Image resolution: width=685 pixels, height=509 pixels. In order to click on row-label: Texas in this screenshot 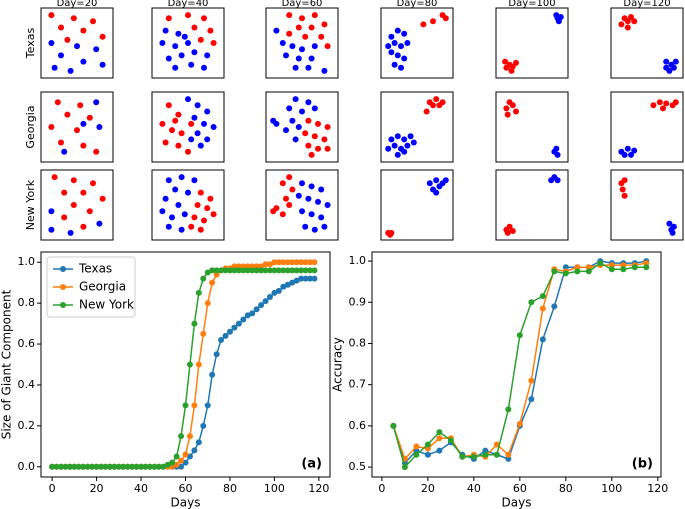, I will do `click(30, 44)`.